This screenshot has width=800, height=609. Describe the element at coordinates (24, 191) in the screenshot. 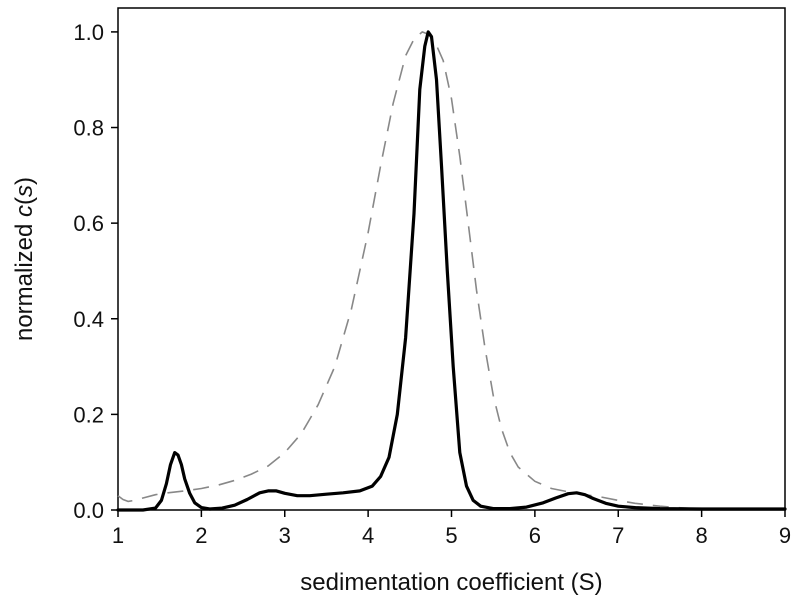

I see `y-axis-title-var: s` at that location.